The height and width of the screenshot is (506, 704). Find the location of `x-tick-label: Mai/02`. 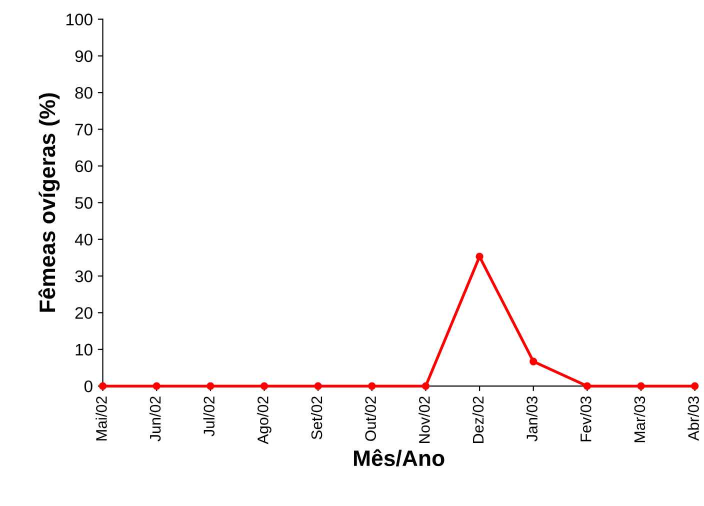

x-tick-label: Mai/02 is located at coordinates (101, 418).